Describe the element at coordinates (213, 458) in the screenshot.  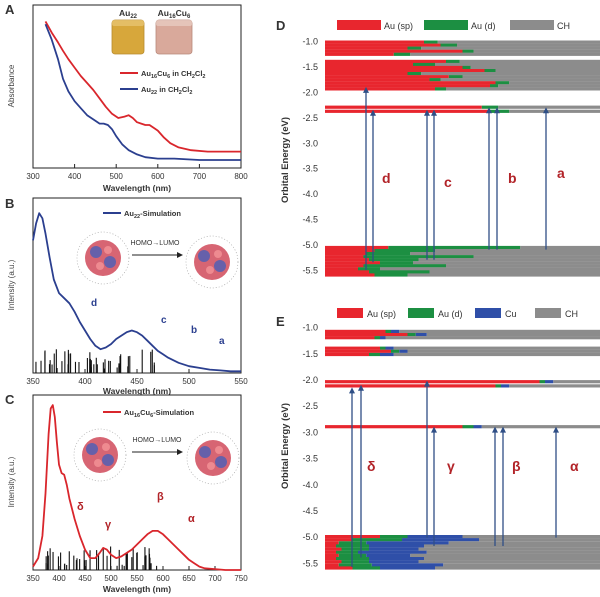
I see `panel-c-molecule-lumo` at that location.